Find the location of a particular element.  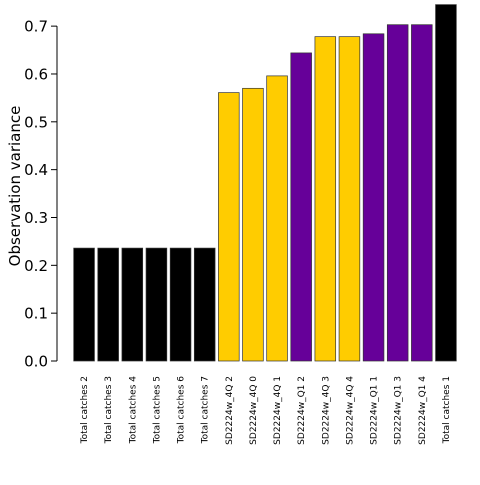

x-tick-label: Total catches 1 is located at coordinates (447, 410).